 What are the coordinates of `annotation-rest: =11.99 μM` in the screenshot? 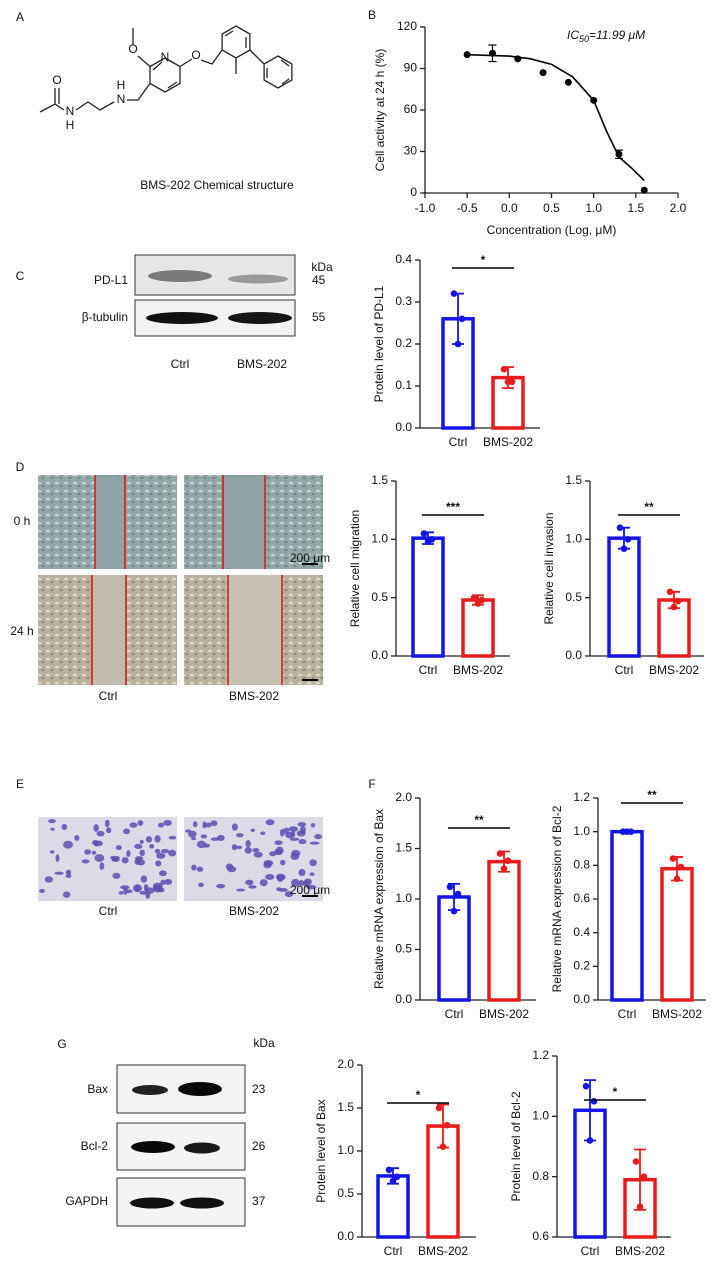 It's located at (617, 35).